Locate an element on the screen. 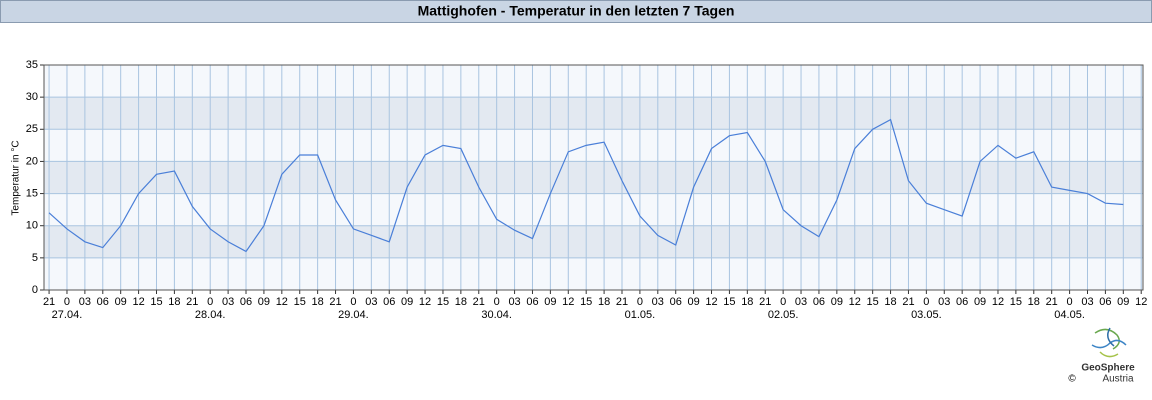 The height and width of the screenshot is (400, 1152). date-label: 01.05. is located at coordinates (640, 315).